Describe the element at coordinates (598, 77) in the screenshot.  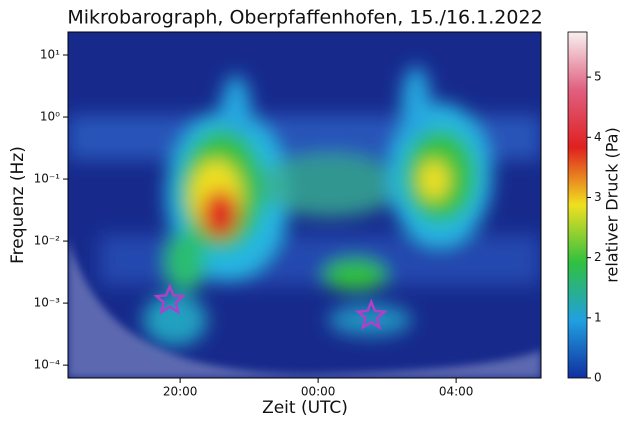
I see `colorbar-tick-label: 5` at that location.